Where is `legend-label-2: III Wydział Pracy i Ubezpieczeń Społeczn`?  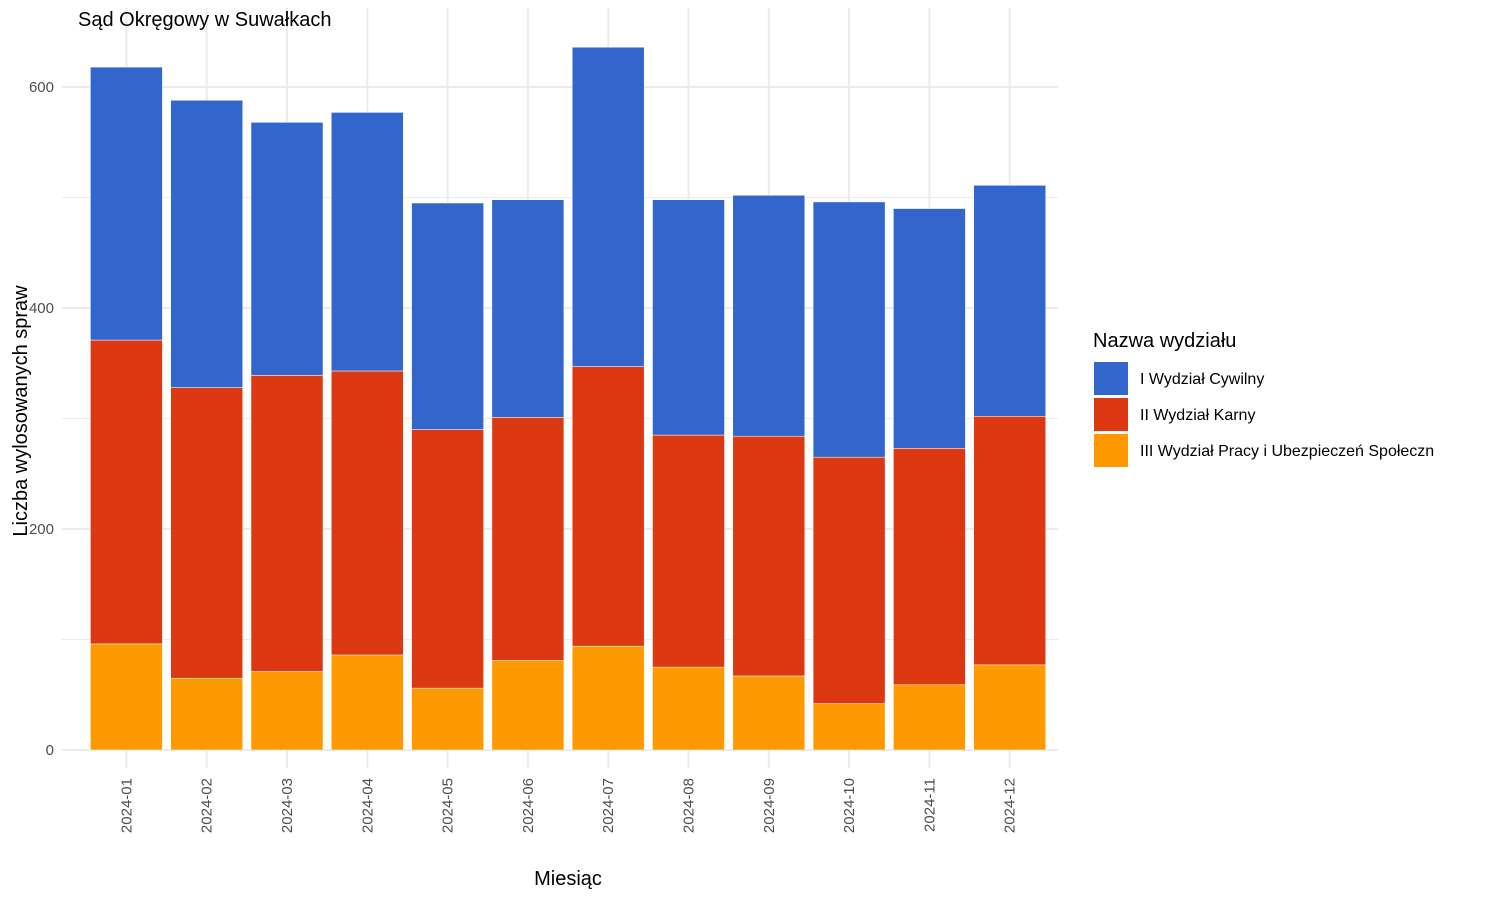 legend-label-2: III Wydział Pracy i Ubezpieczeń Społeczn is located at coordinates (1287, 451).